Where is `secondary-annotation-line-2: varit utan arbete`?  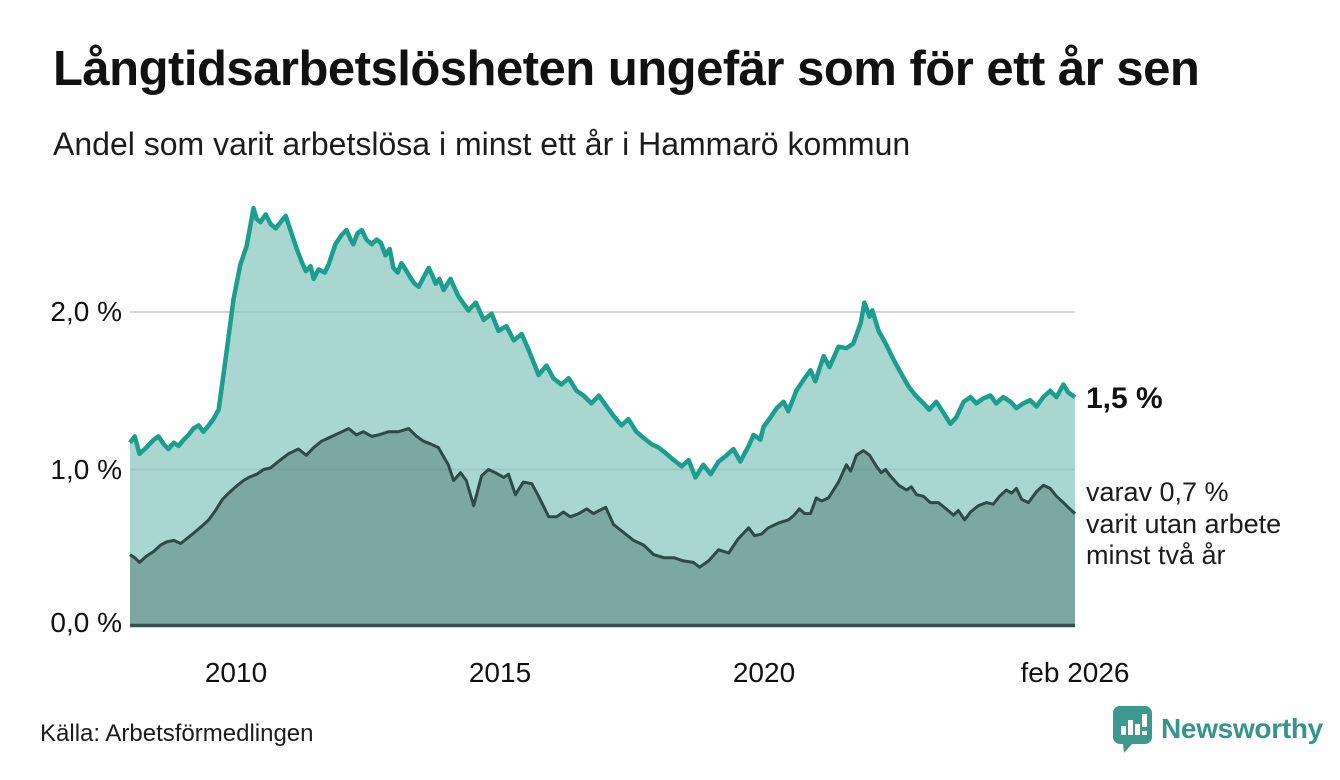 secondary-annotation-line-2: varit utan arbete is located at coordinates (1184, 523).